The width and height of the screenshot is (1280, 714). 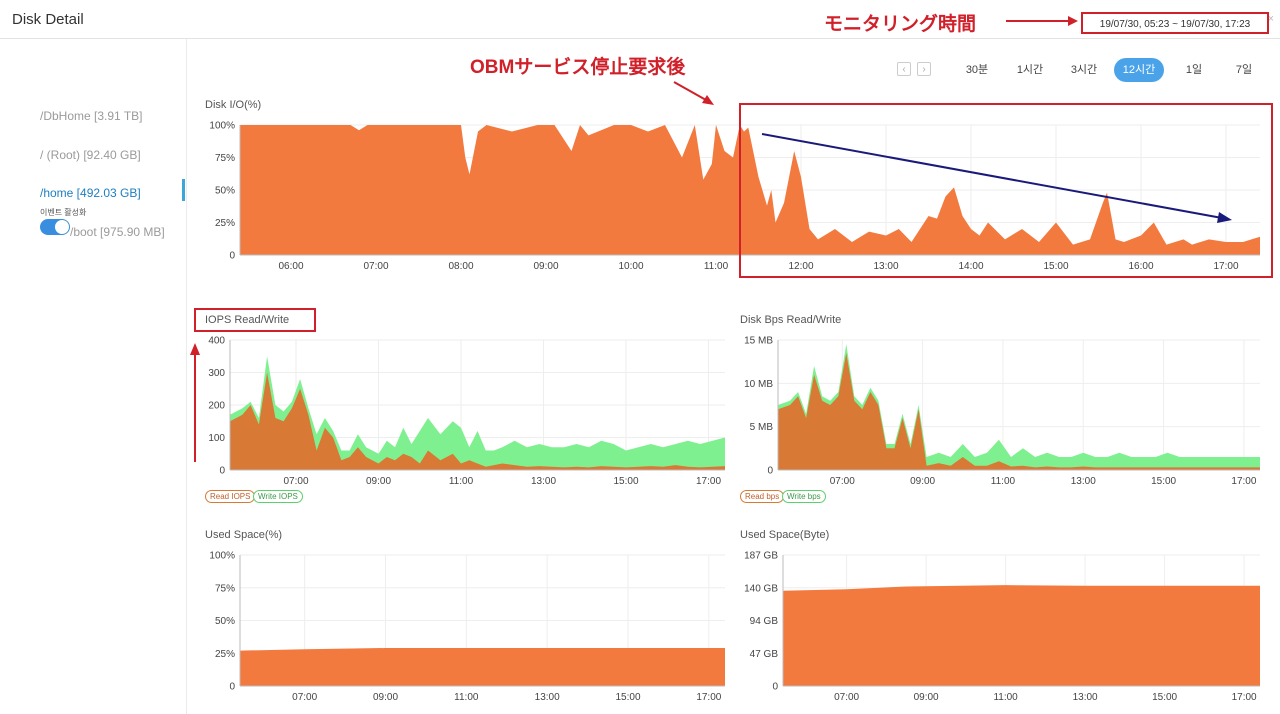 What do you see at coordinates (117, 232) in the screenshot?
I see `disk-item-boot: /boot [975.90 MB]` at bounding box center [117, 232].